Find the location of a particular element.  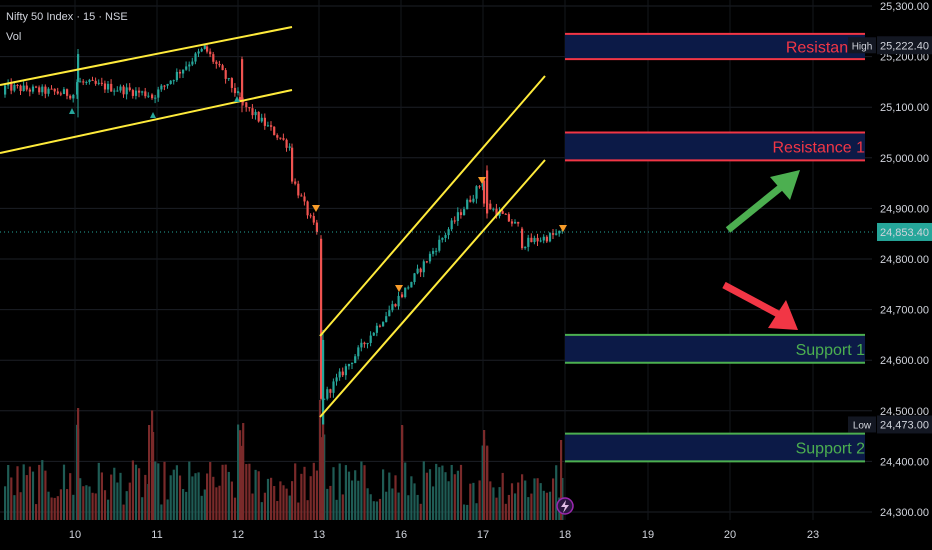

time-tick-label: 13 is located at coordinates (319, 535).